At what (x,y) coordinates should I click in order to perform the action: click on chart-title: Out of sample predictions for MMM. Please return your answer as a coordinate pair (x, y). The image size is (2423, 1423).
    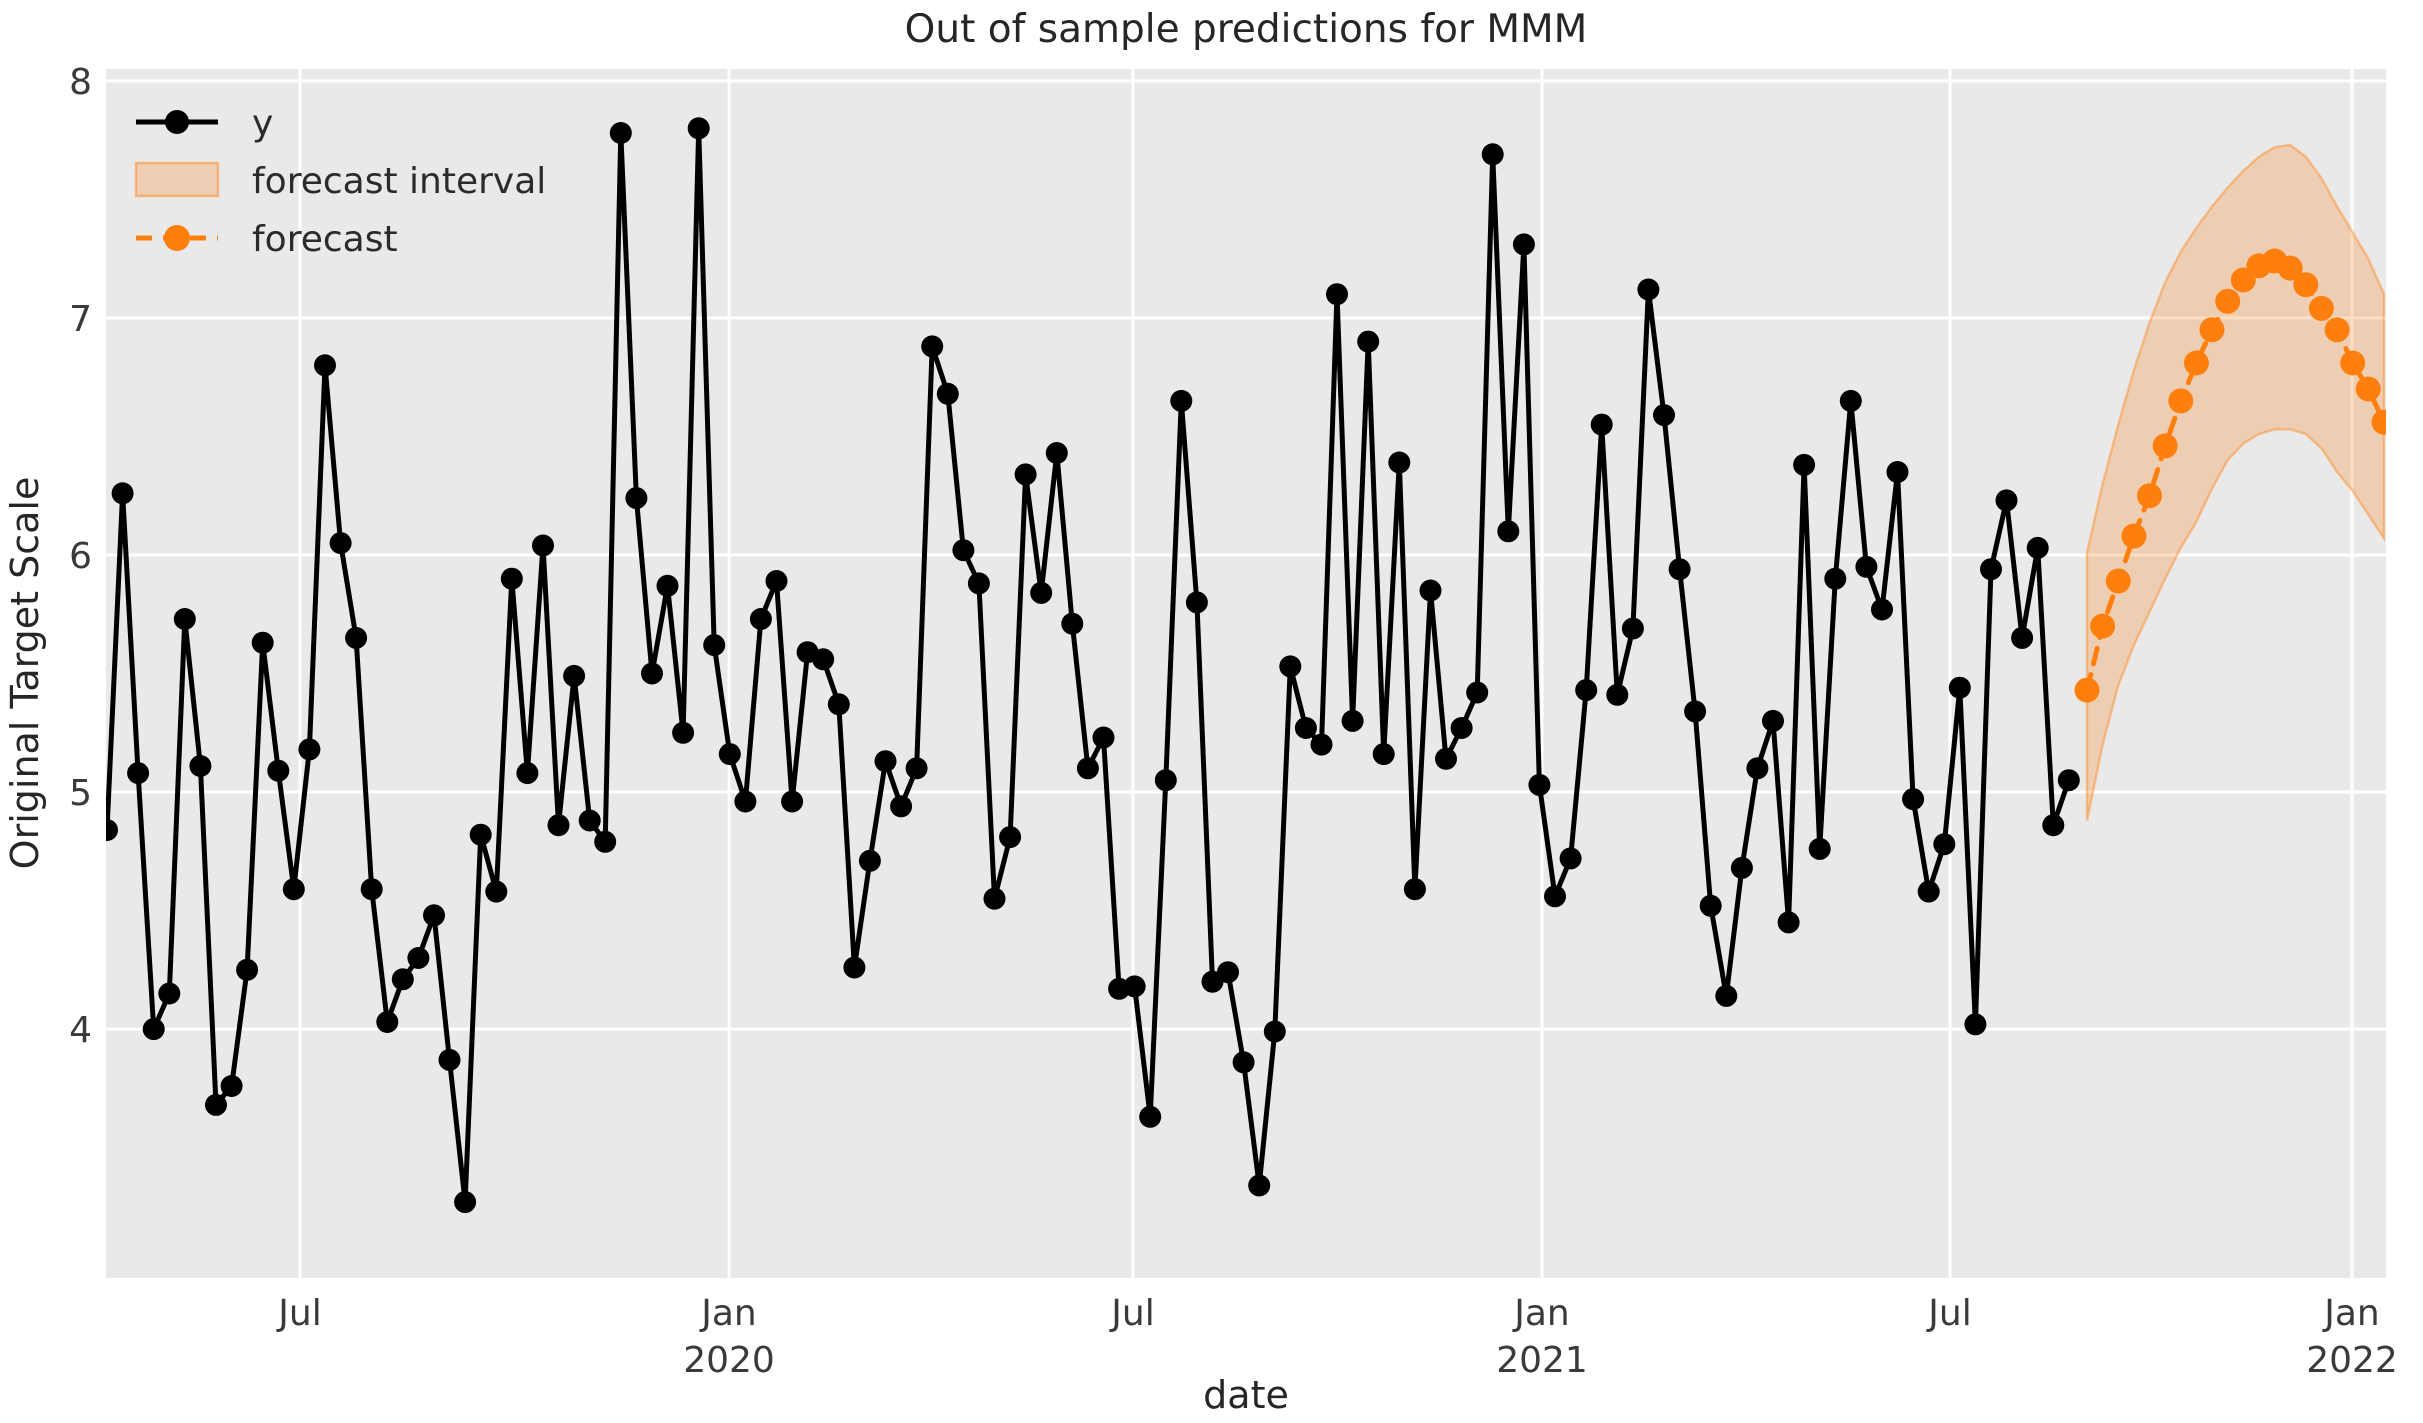
    Looking at the image, I should click on (1246, 29).